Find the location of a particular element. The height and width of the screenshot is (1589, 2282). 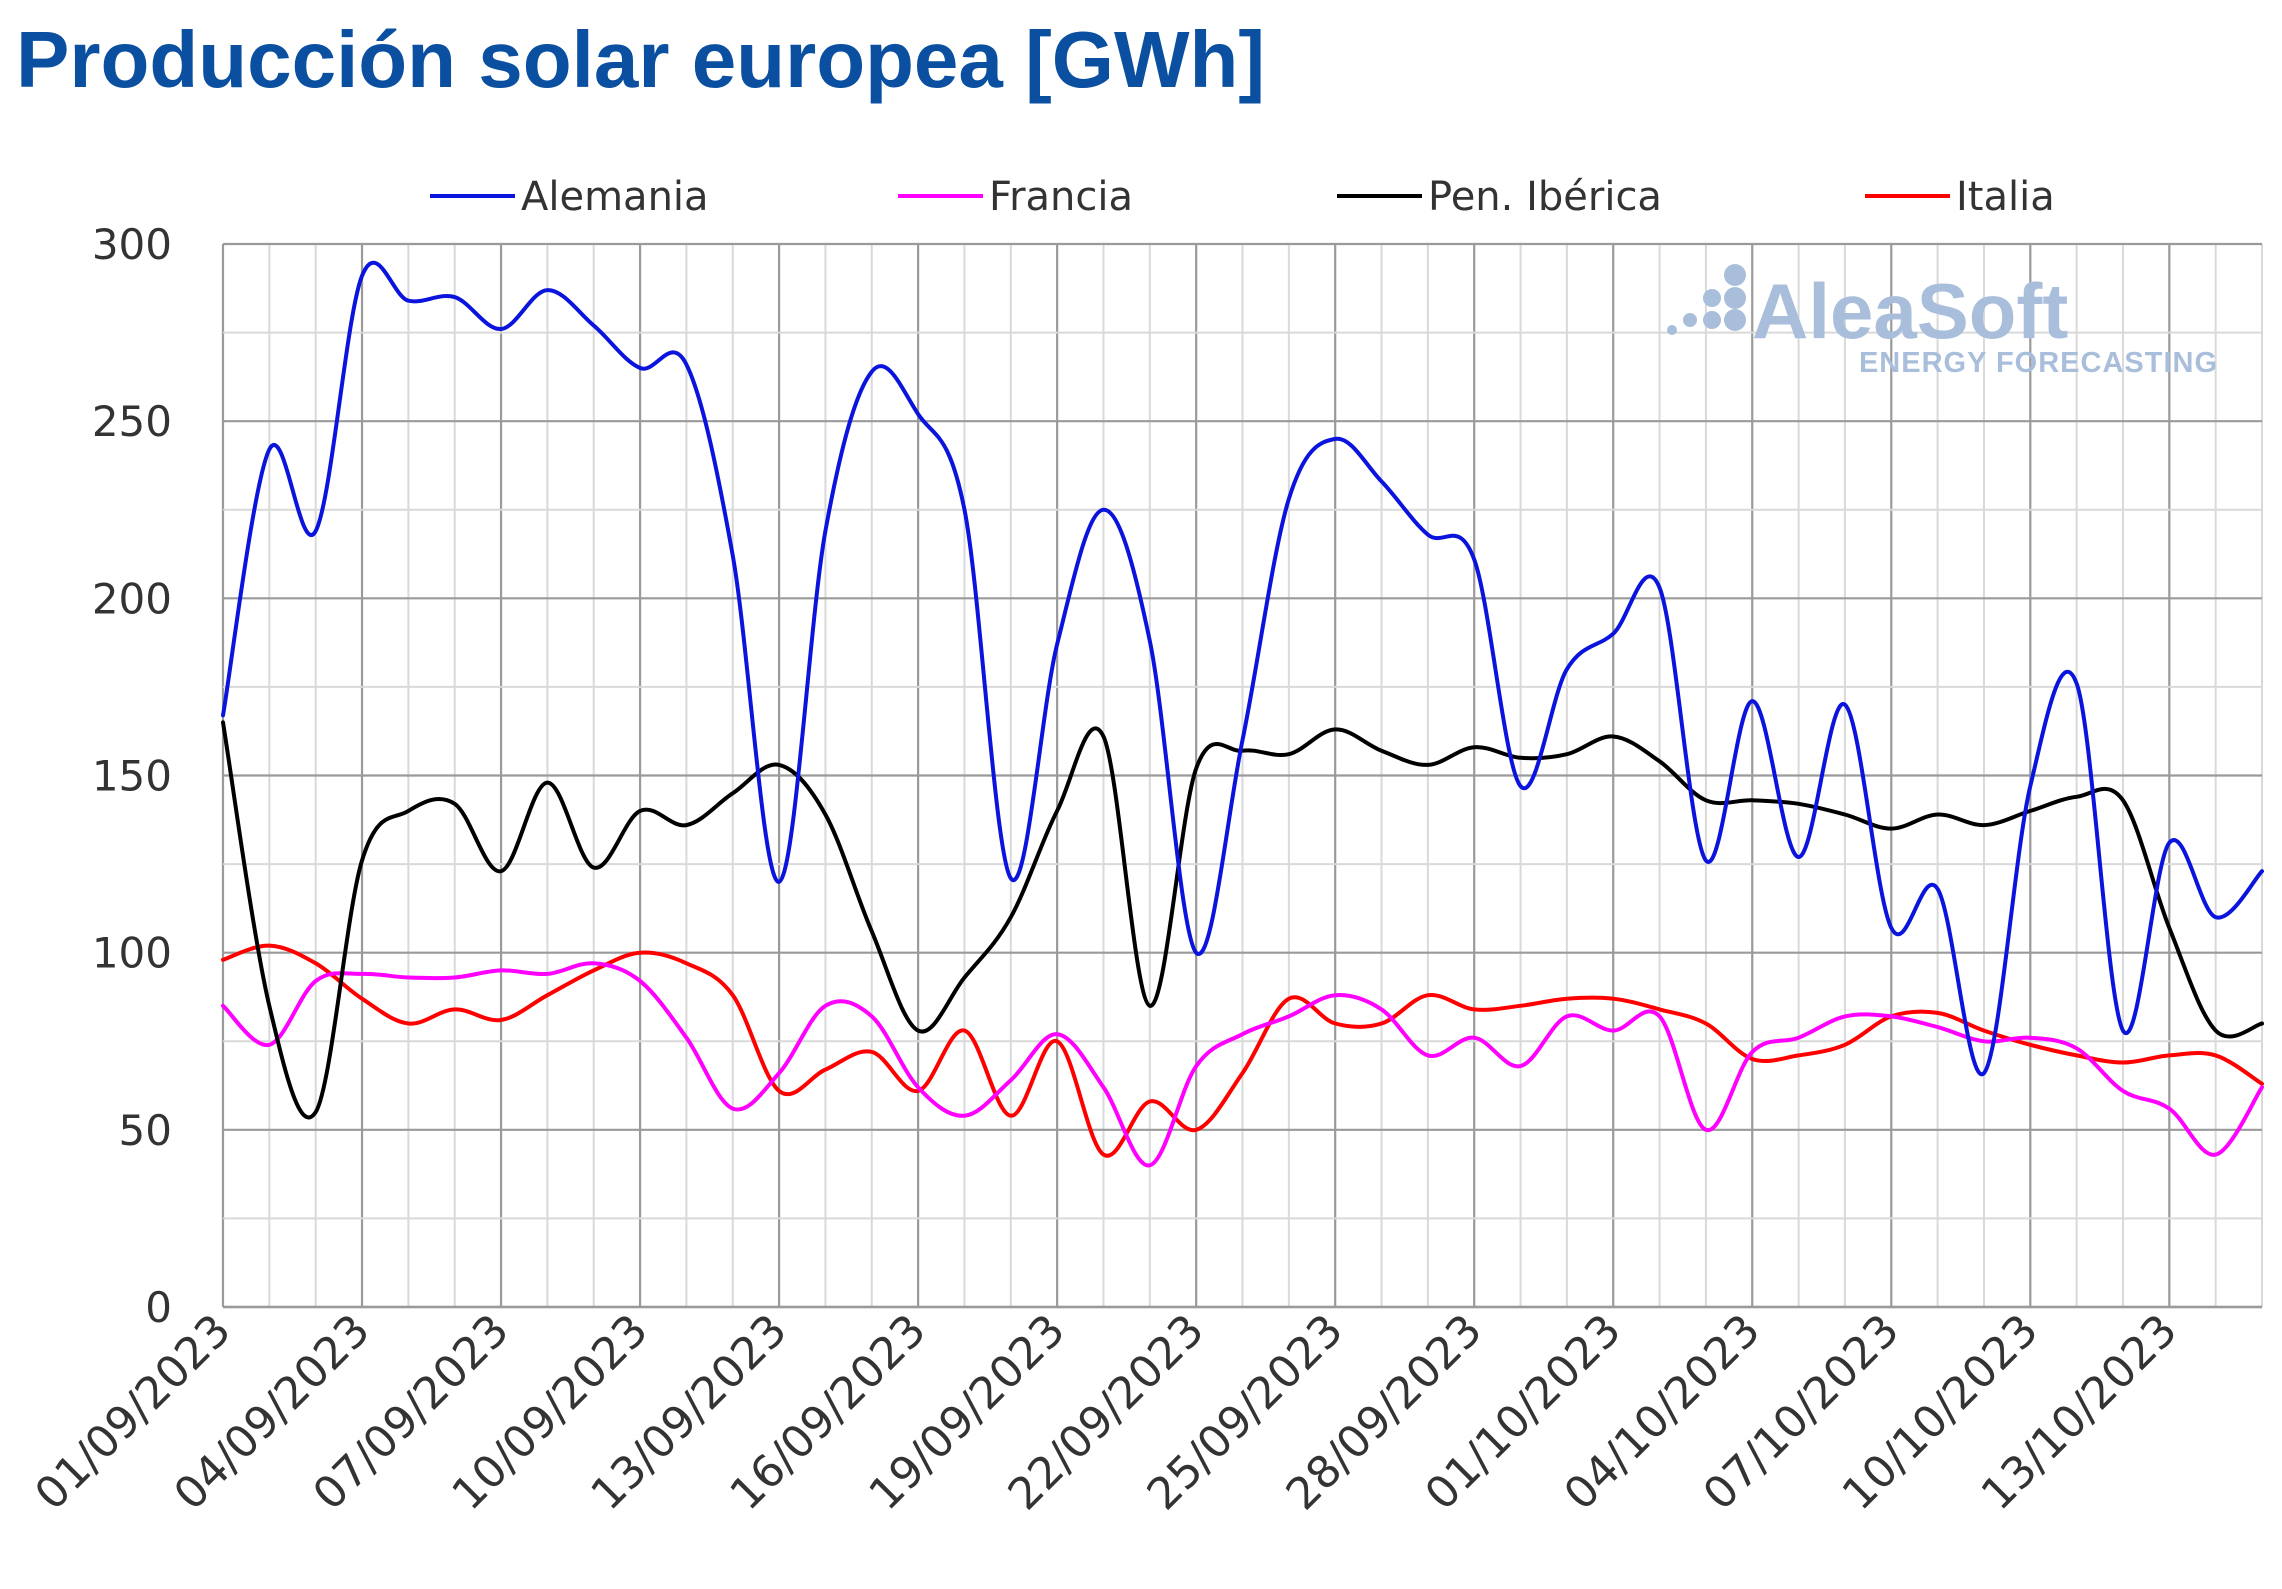

aleasoft-watermark: AleaSoft ENERGY FORECASTING is located at coordinates (1942, 321).